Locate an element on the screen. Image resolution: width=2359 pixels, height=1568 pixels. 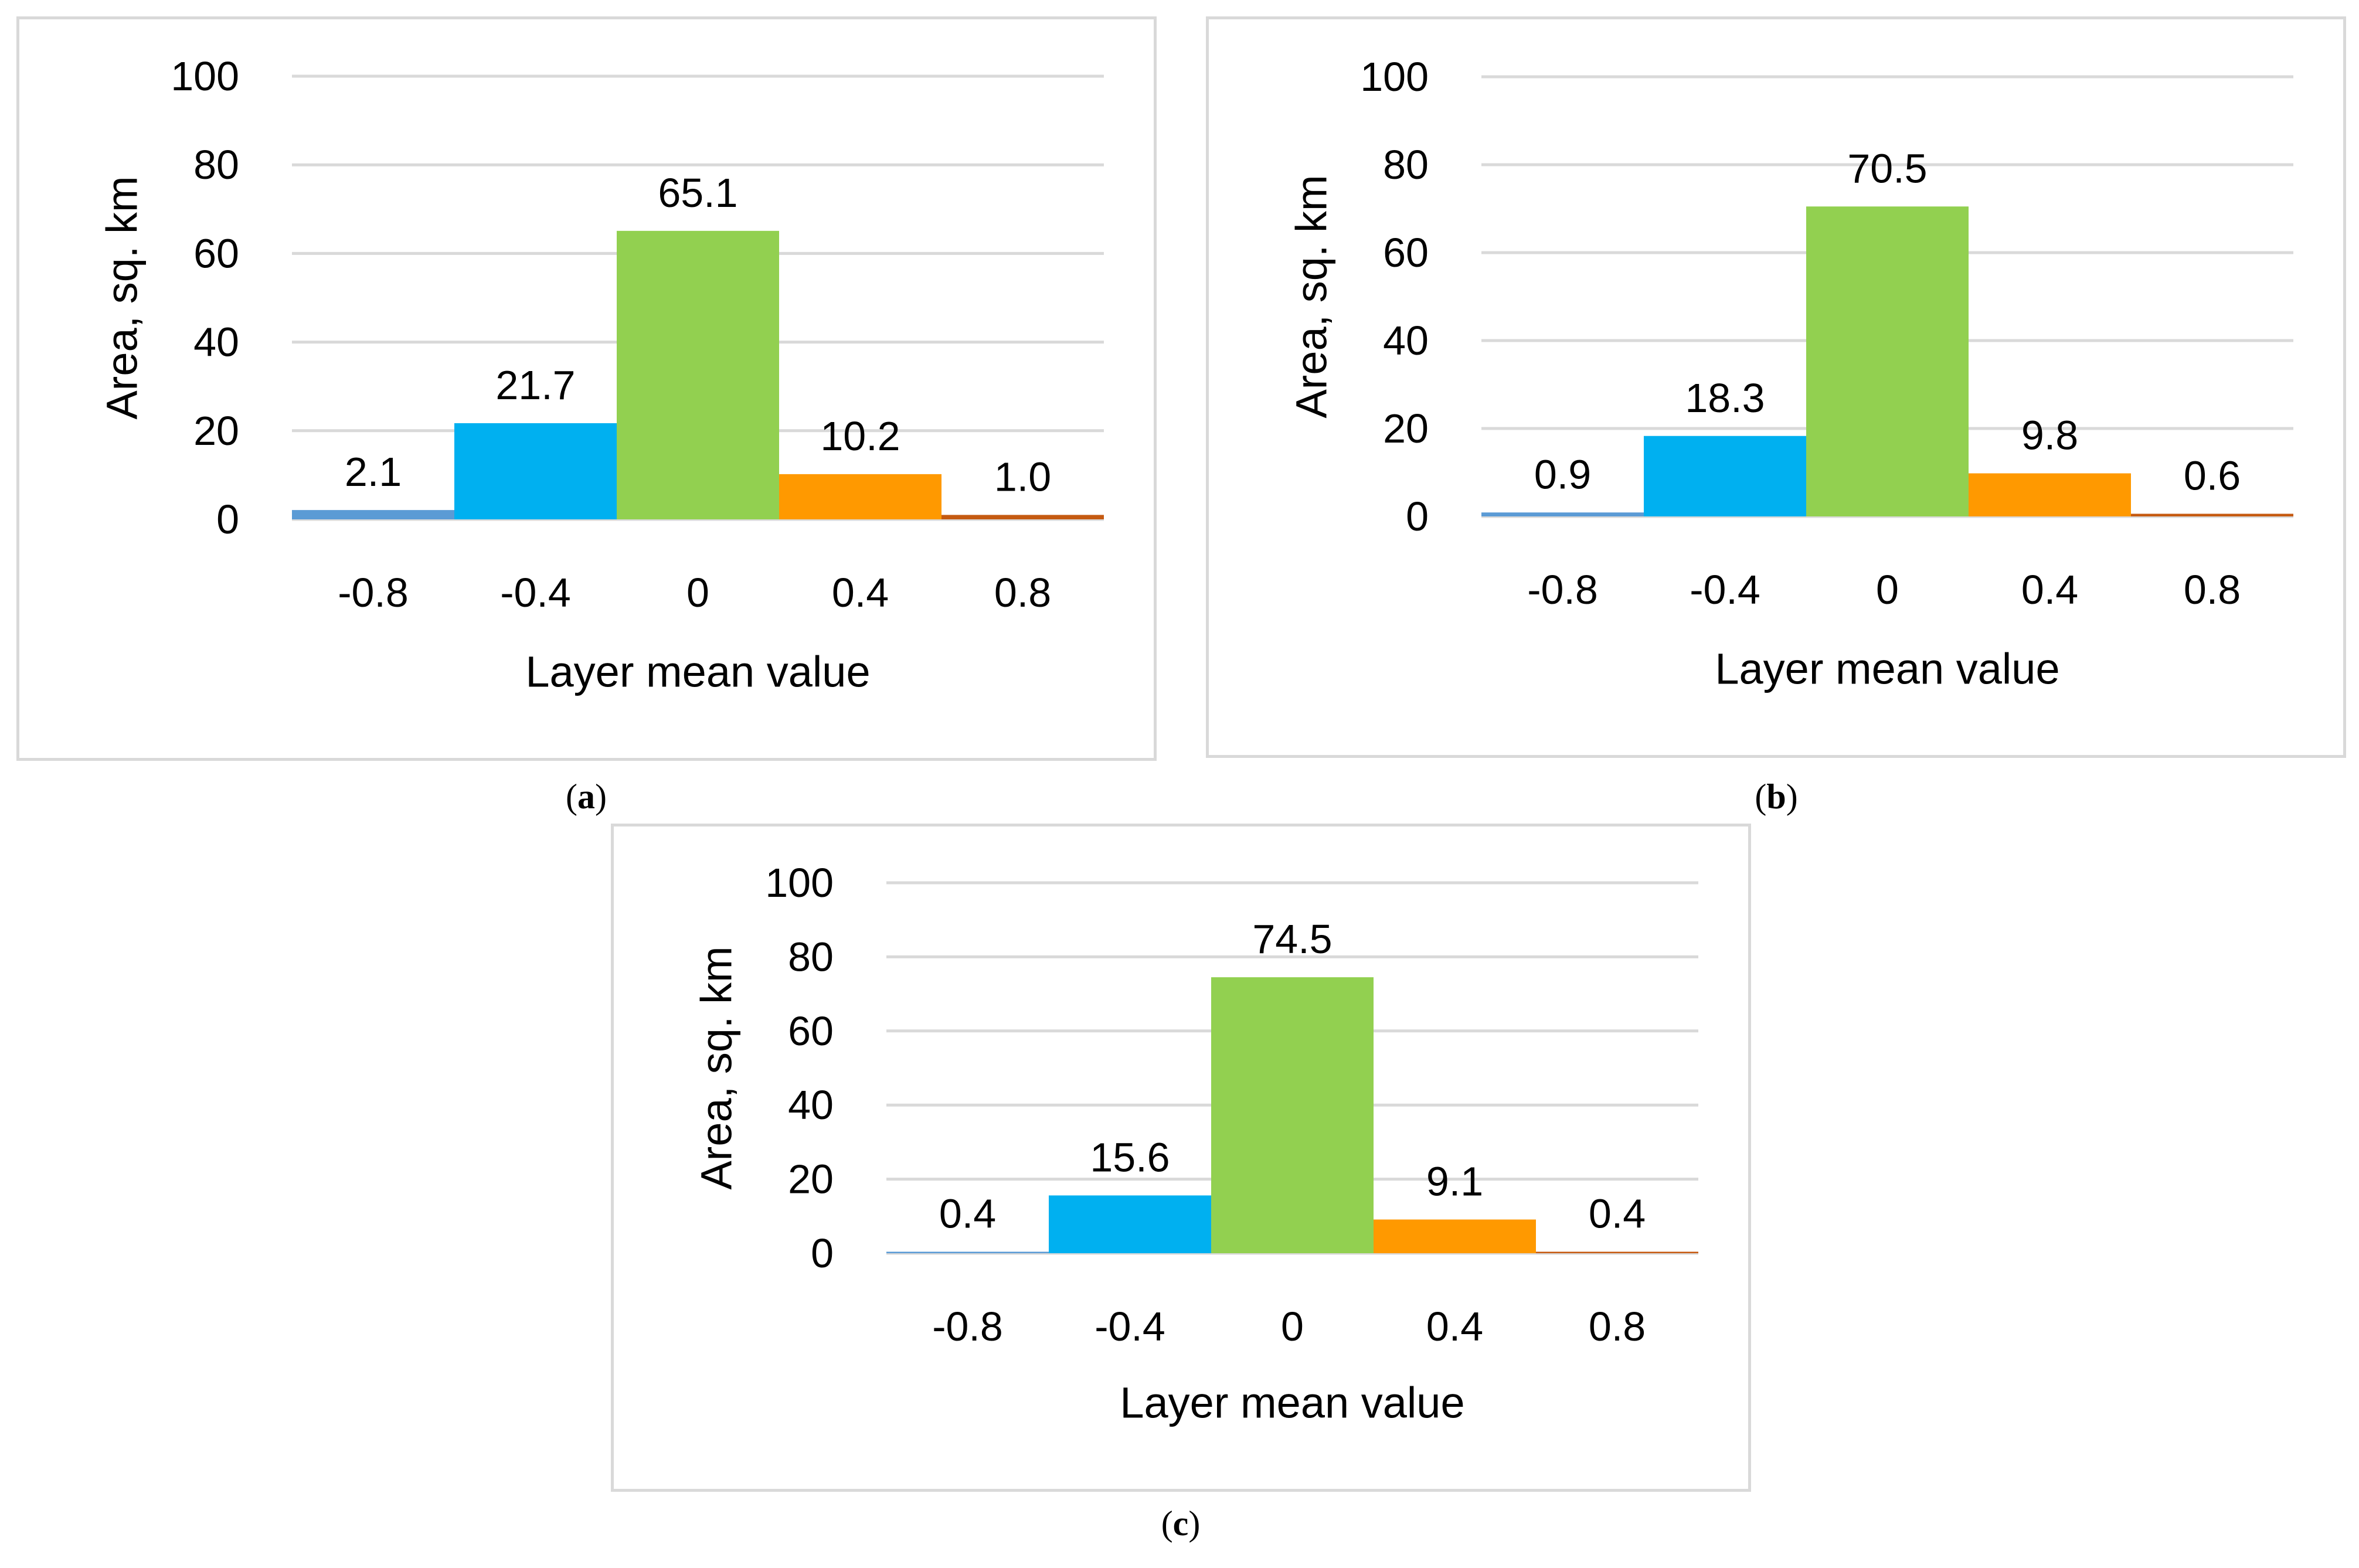
y-tick-label-b-1: 20 is located at coordinates (1406, 429).